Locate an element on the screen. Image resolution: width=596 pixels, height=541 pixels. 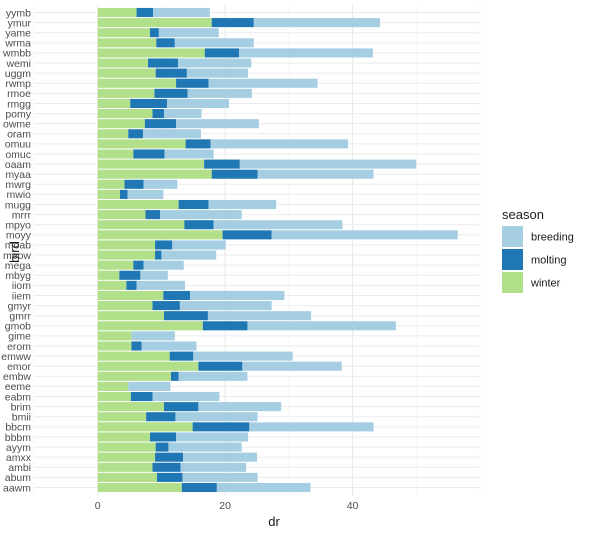
bar-breeding-yame is located at coordinates (188, 33).